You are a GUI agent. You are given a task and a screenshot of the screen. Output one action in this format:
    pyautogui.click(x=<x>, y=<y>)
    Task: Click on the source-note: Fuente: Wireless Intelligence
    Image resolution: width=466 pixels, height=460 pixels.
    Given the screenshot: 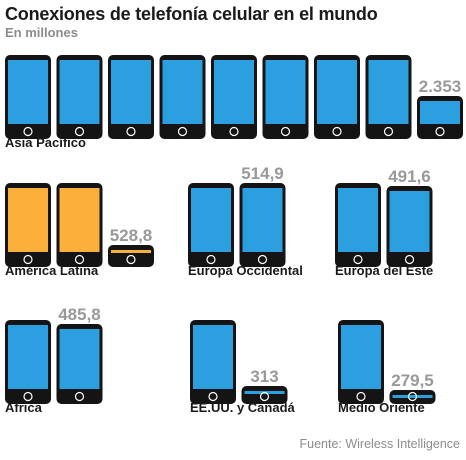 What is the action you would take?
    pyautogui.click(x=380, y=444)
    